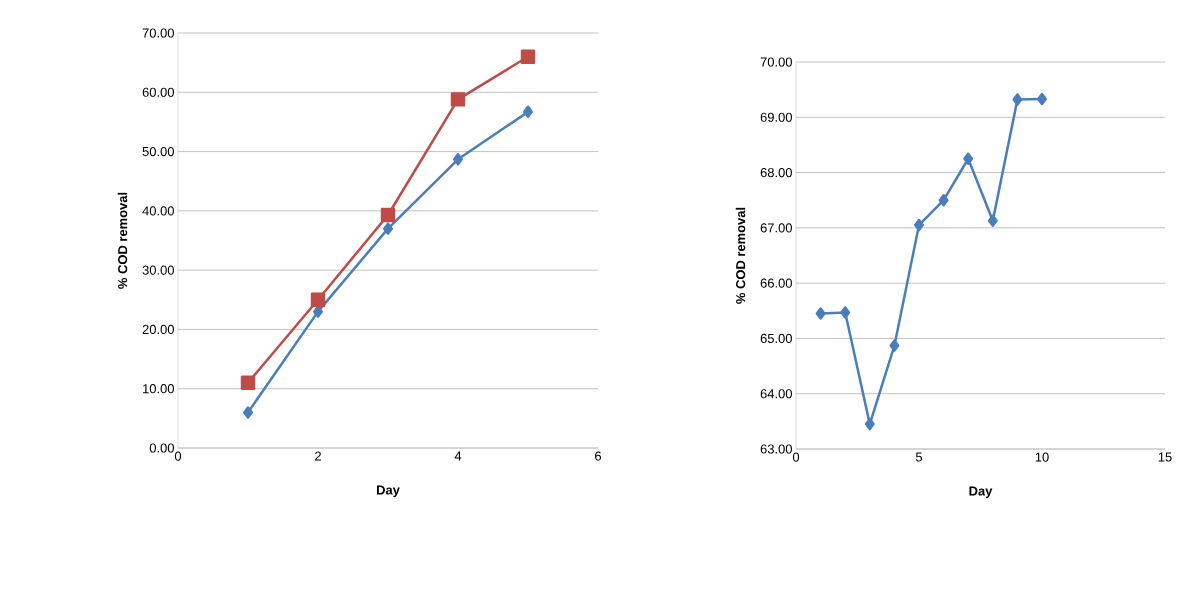 The image size is (1194, 590). What do you see at coordinates (1042, 457) in the screenshot?
I see `x-tick-label: 10` at bounding box center [1042, 457].